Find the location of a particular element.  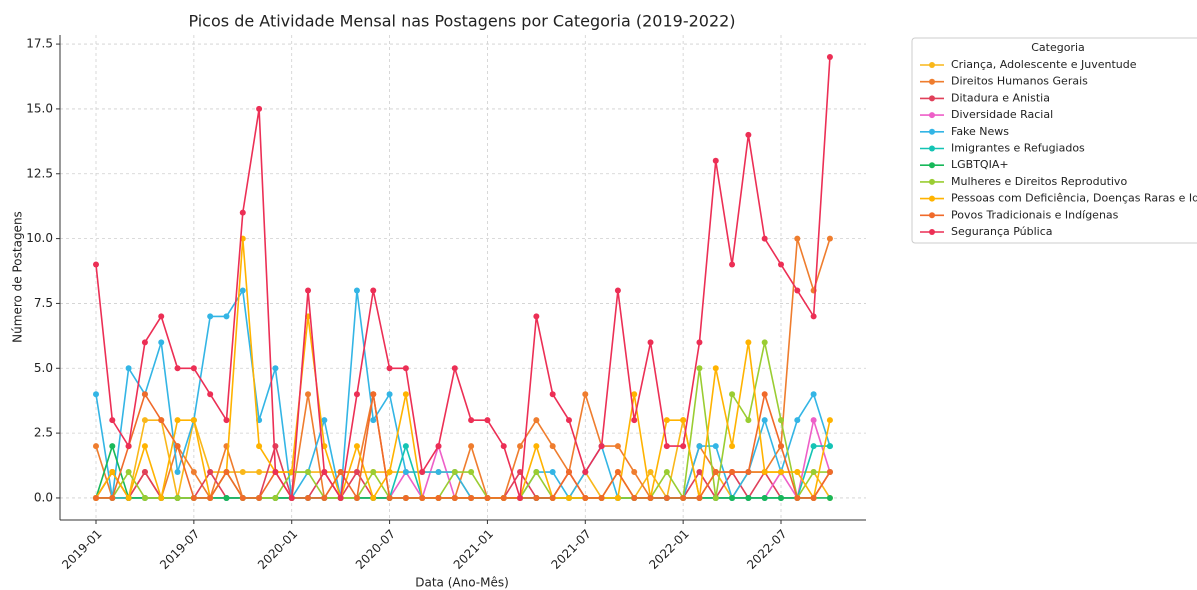

x-axis-label: Data (Ano-Mês) is located at coordinates (462, 583).